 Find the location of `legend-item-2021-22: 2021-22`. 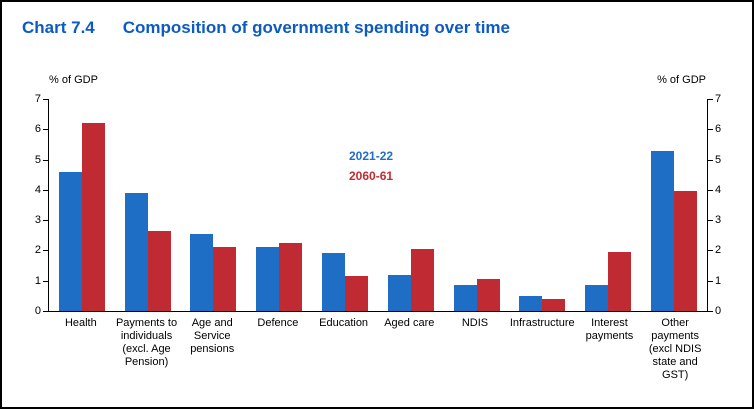

legend-item-2021-22: 2021-22 is located at coordinates (371, 156).